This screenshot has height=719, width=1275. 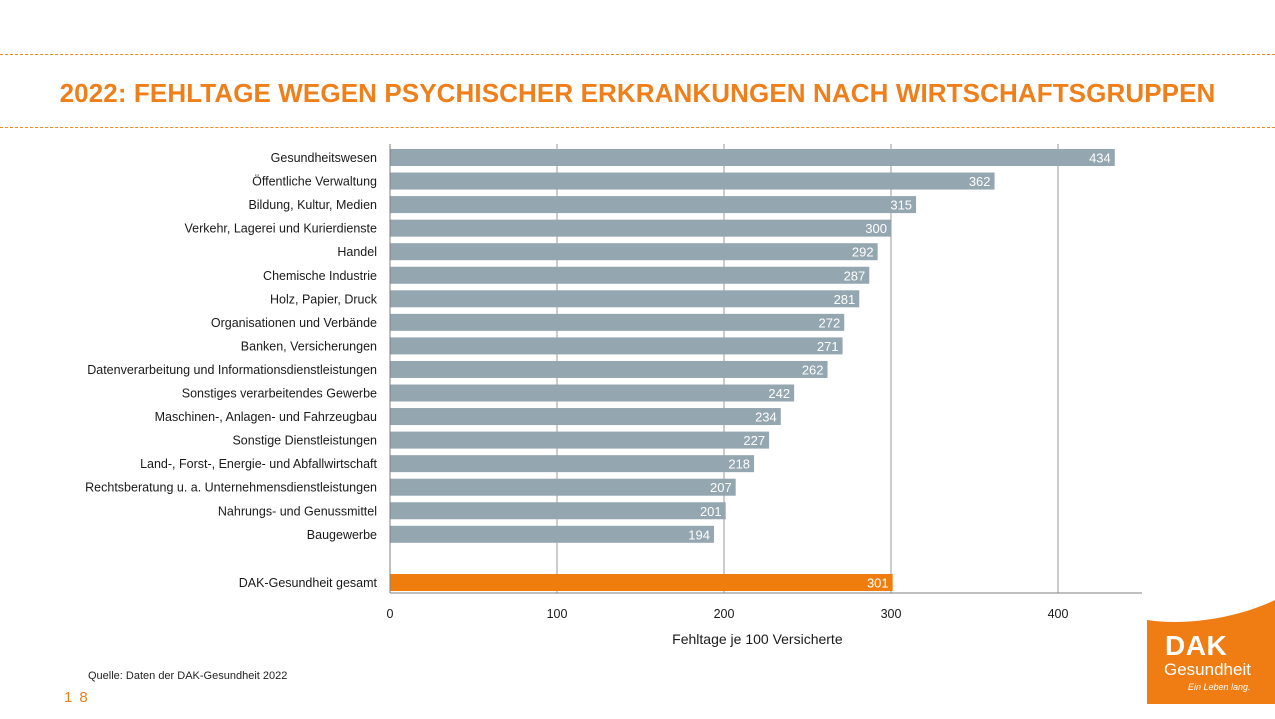 I want to click on data-label: 271, so click(x=828, y=346).